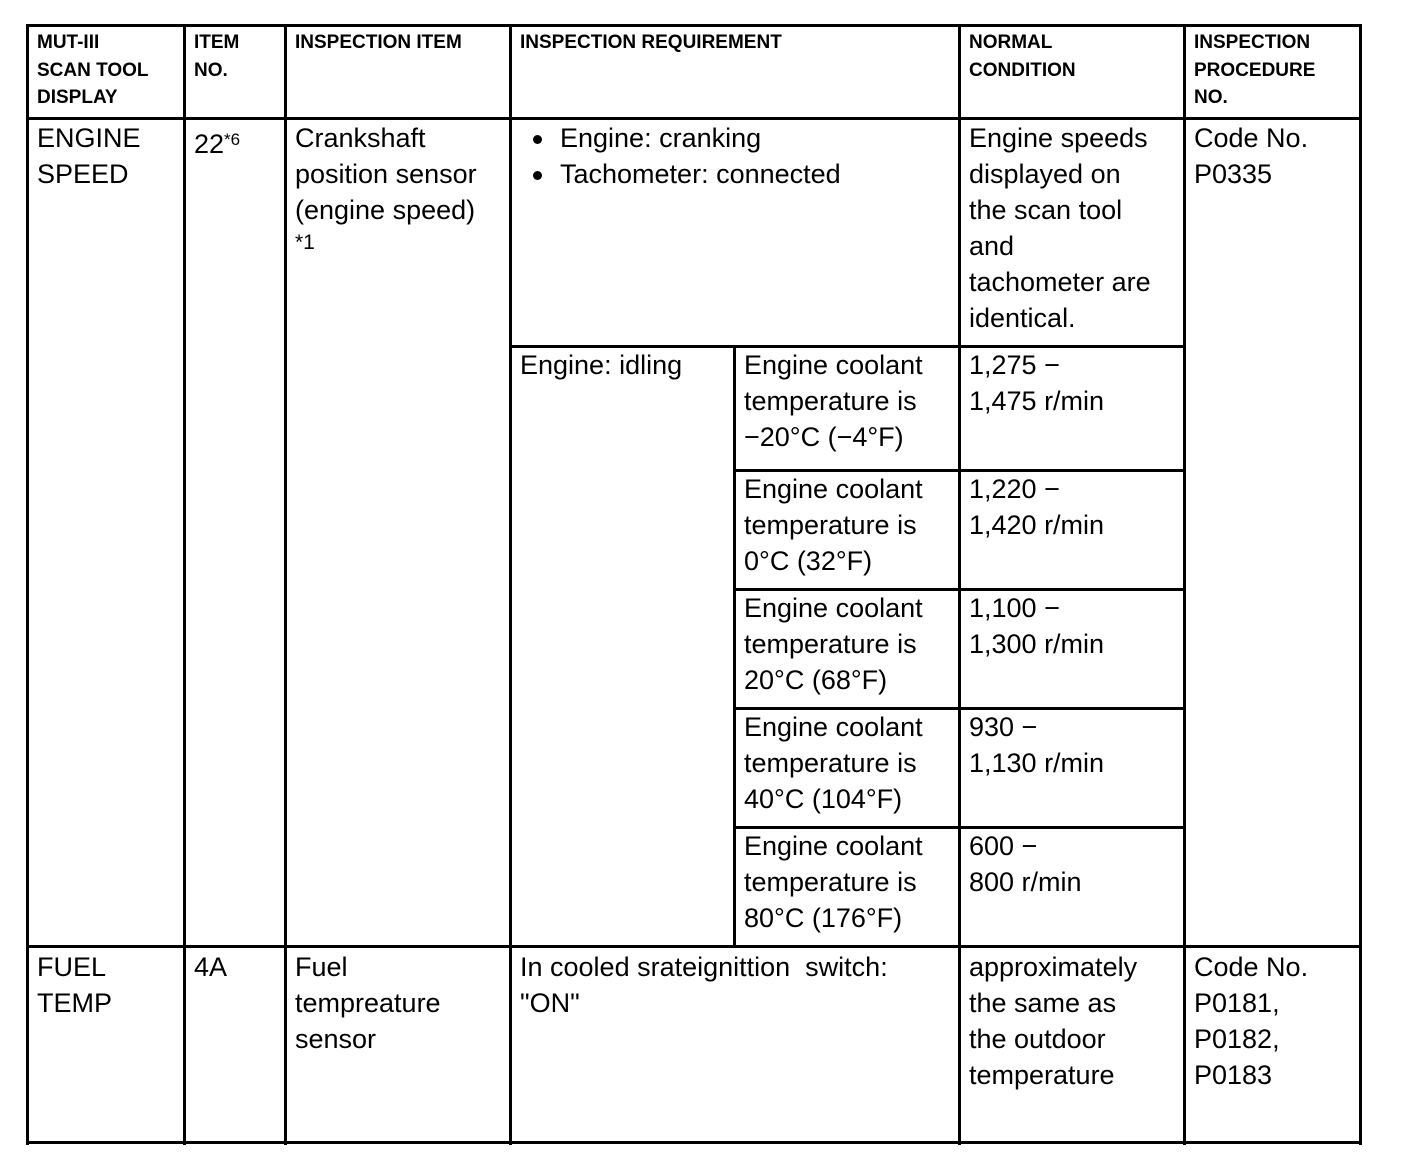 This screenshot has height=1162, width=1408. Describe the element at coordinates (1014, 489) in the screenshot. I see `cell-text: 1,220 −` at that location.